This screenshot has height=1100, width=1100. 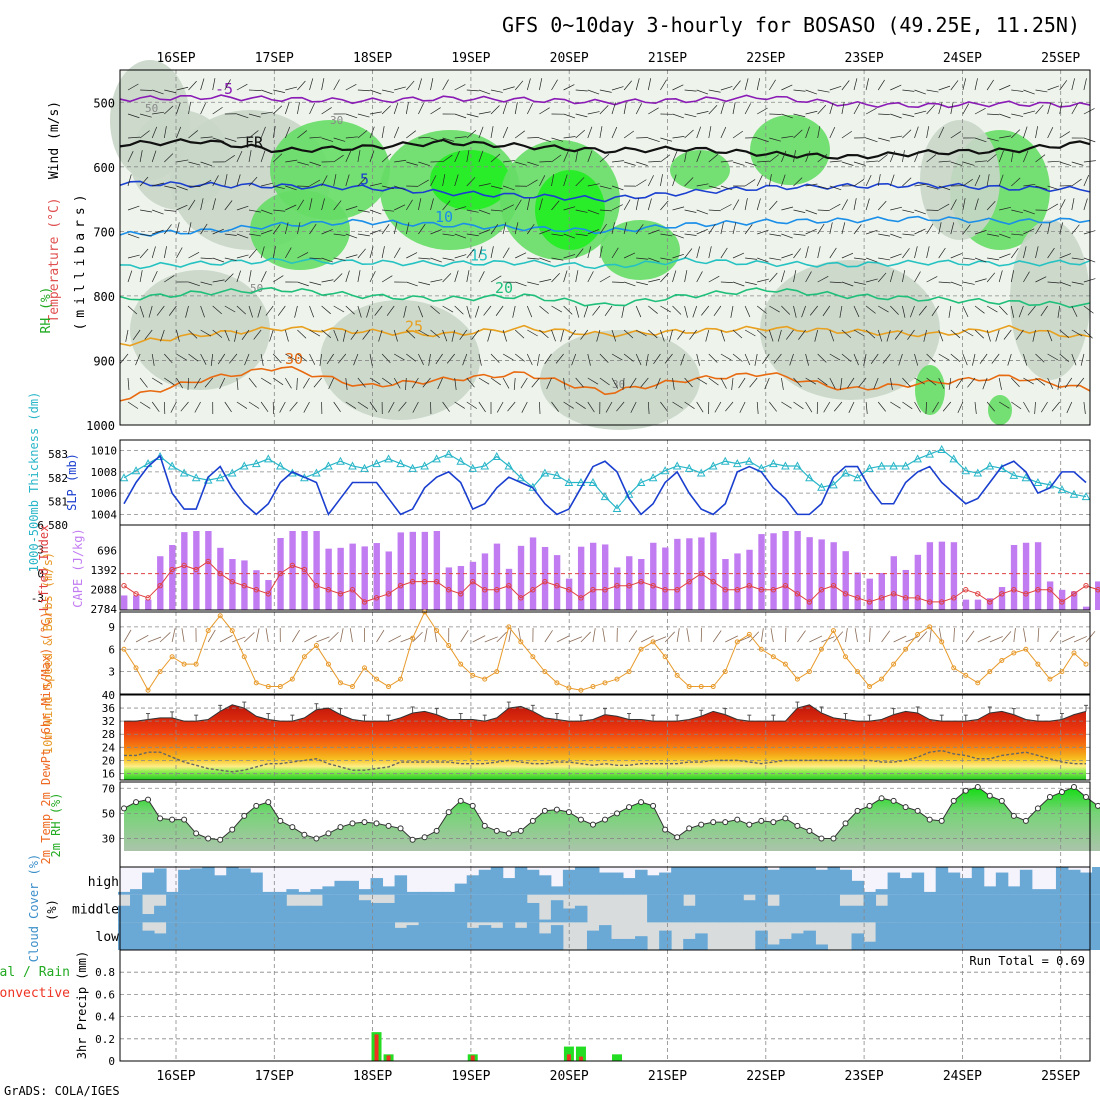 I want to click on temp-tick-28: 28, so click(x=108, y=734).